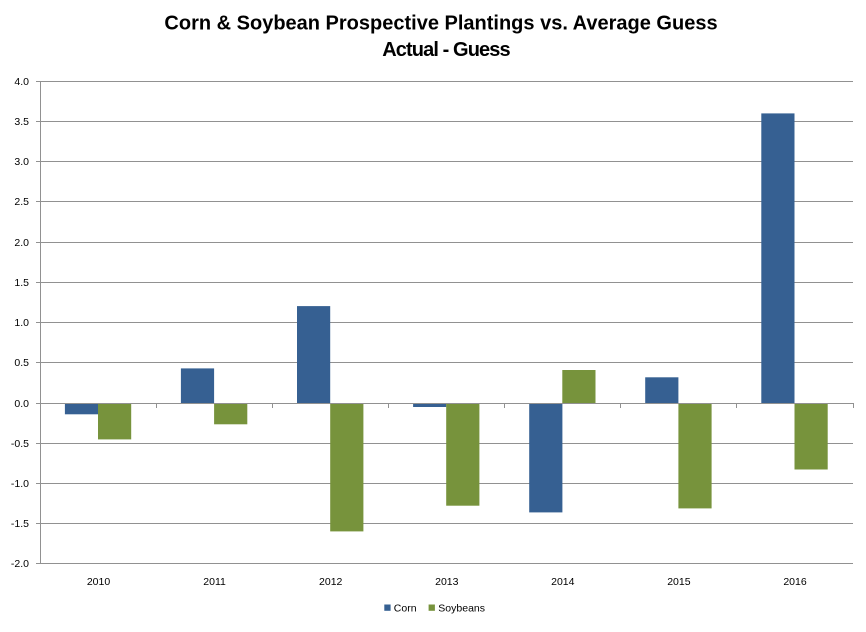  Describe the element at coordinates (331, 582) in the screenshot. I see `svg-text: 2012` at that location.